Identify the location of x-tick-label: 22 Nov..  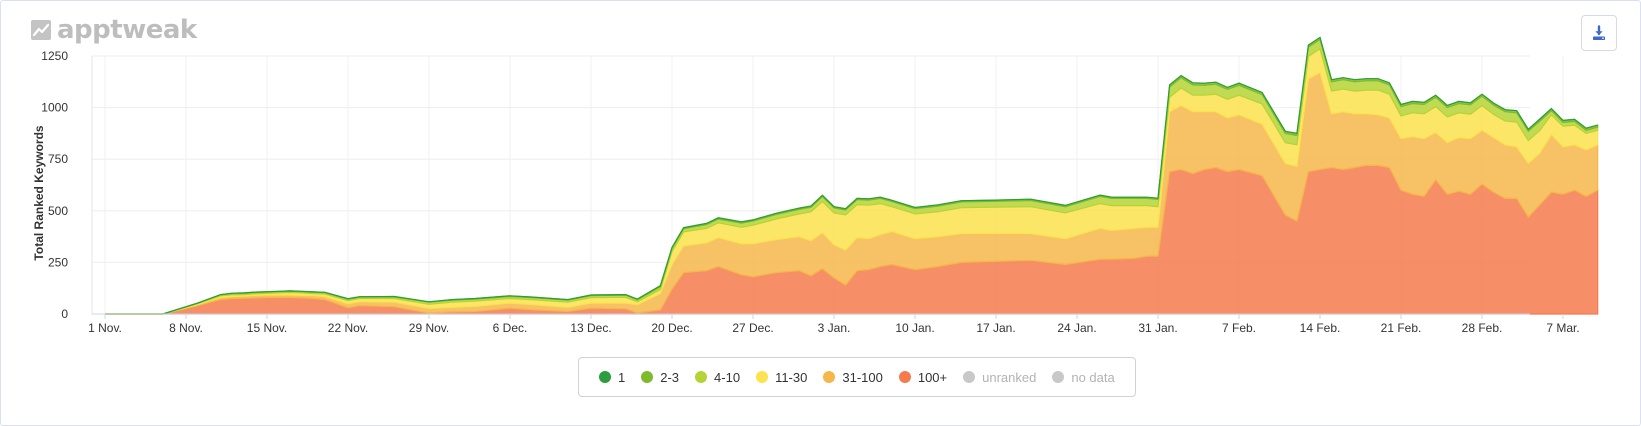
(348, 328).